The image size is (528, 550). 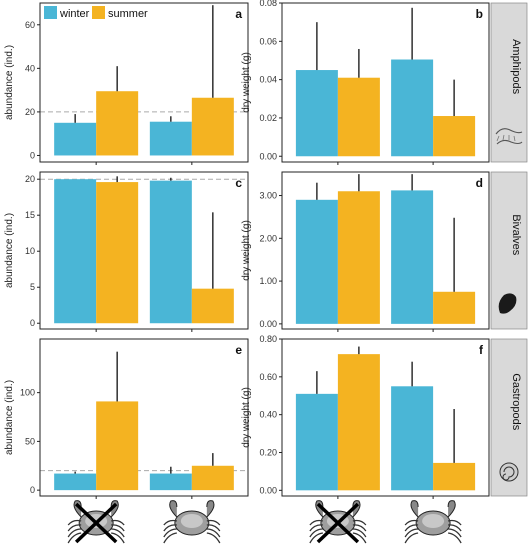 I want to click on legend-label: winter, so click(x=74, y=14).